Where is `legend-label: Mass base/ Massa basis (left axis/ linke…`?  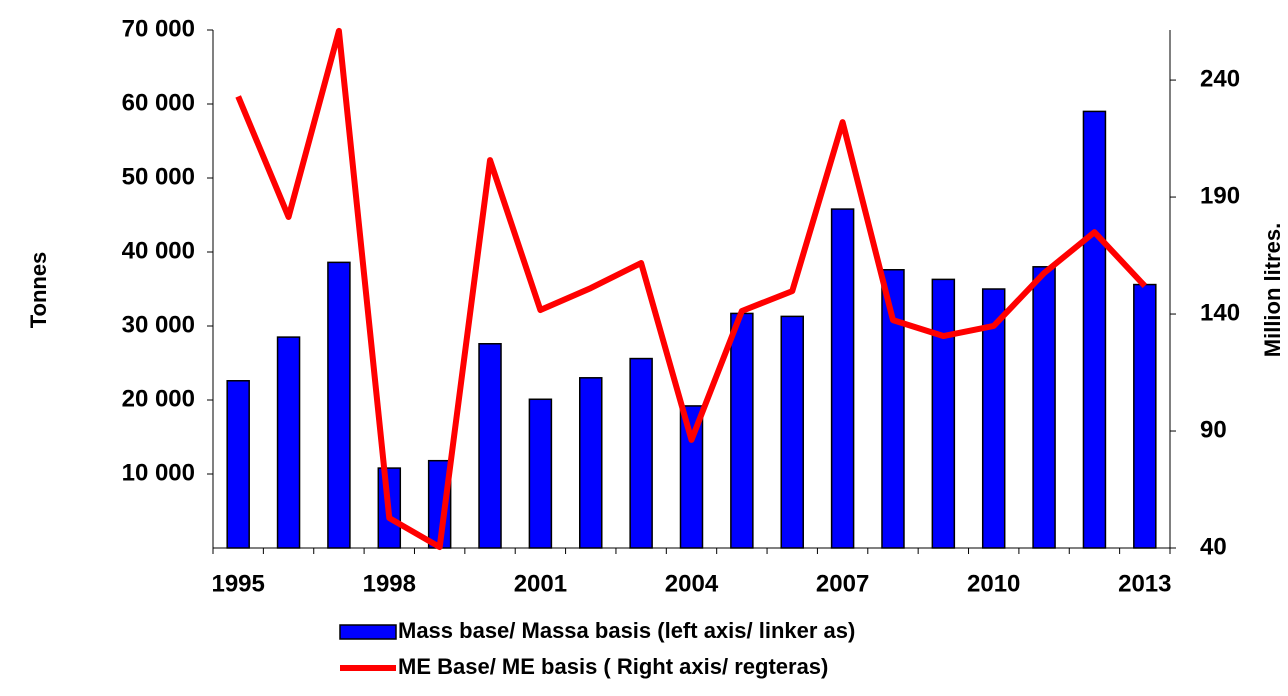 legend-label: Mass base/ Massa basis (left axis/ linke… is located at coordinates (626, 630).